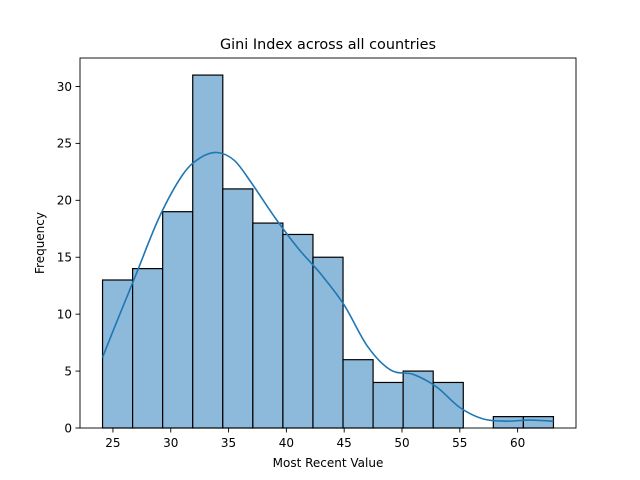 This screenshot has height=480, width=640. What do you see at coordinates (64, 201) in the screenshot?
I see `y-tick-label: 20` at bounding box center [64, 201].